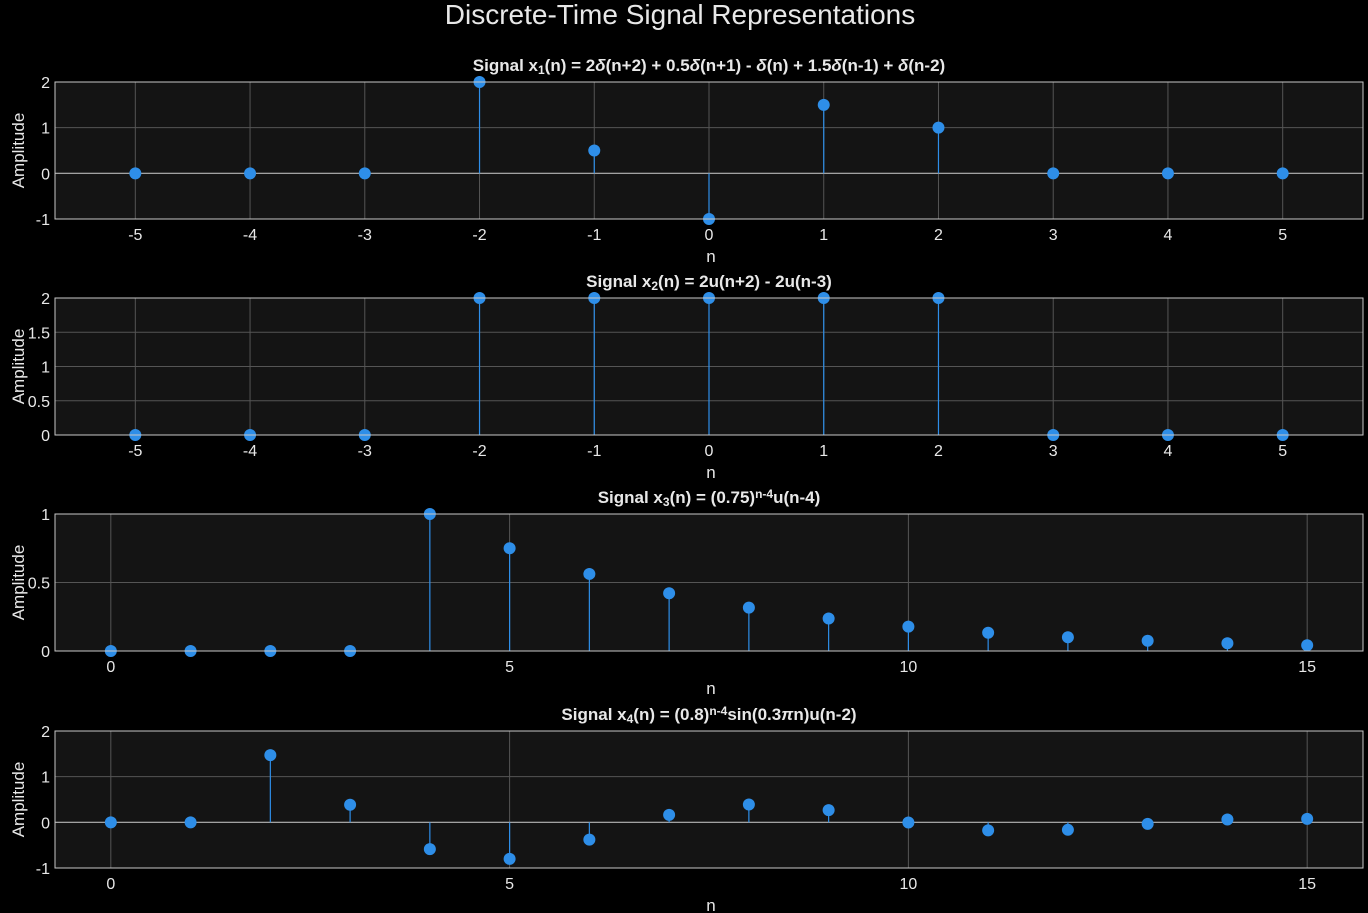 The height and width of the screenshot is (913, 1368). I want to click on axes-background, so click(709, 799).